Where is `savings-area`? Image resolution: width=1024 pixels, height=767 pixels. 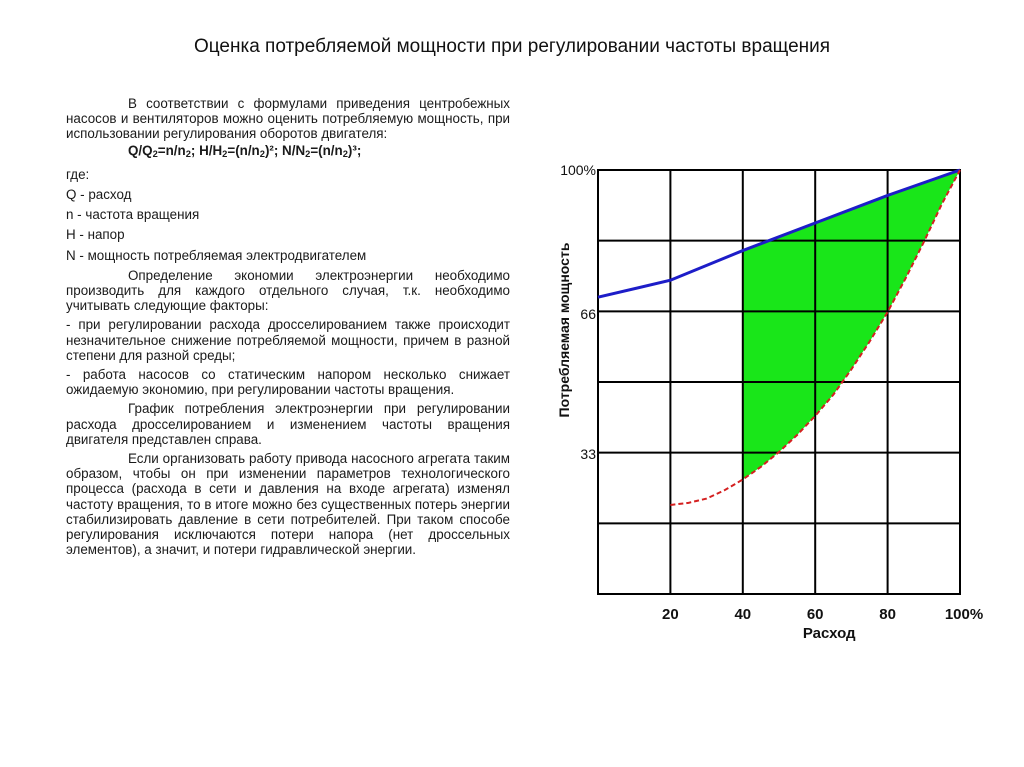 savings-area is located at coordinates (851, 325).